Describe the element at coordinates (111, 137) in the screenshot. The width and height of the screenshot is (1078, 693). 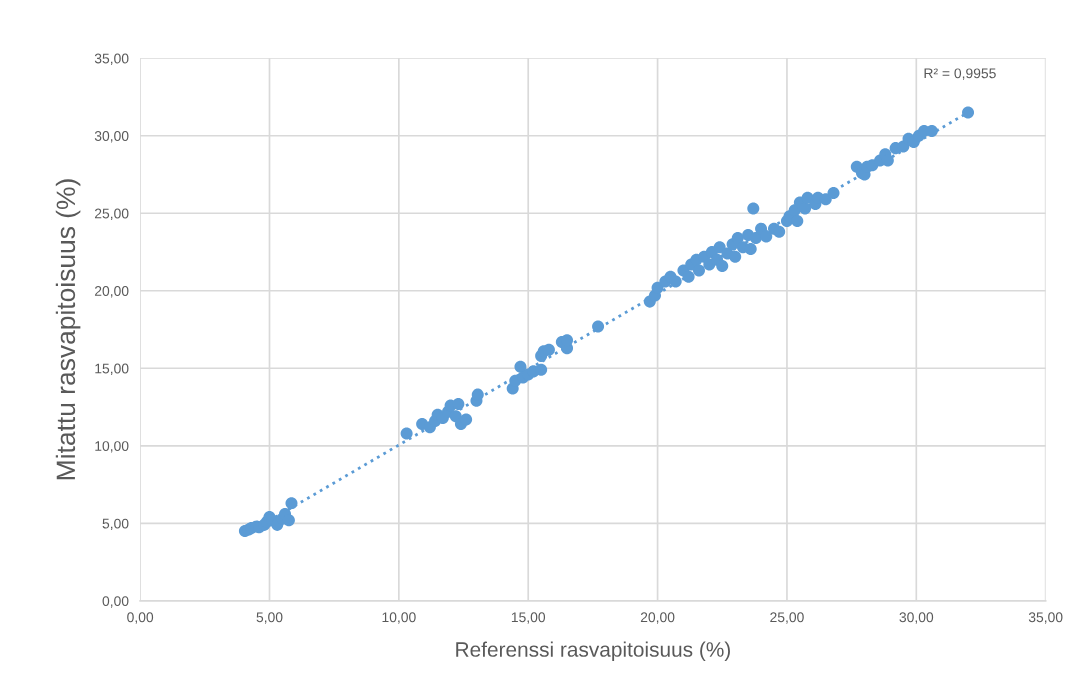
I see `y-tick-label: 30,00` at that location.